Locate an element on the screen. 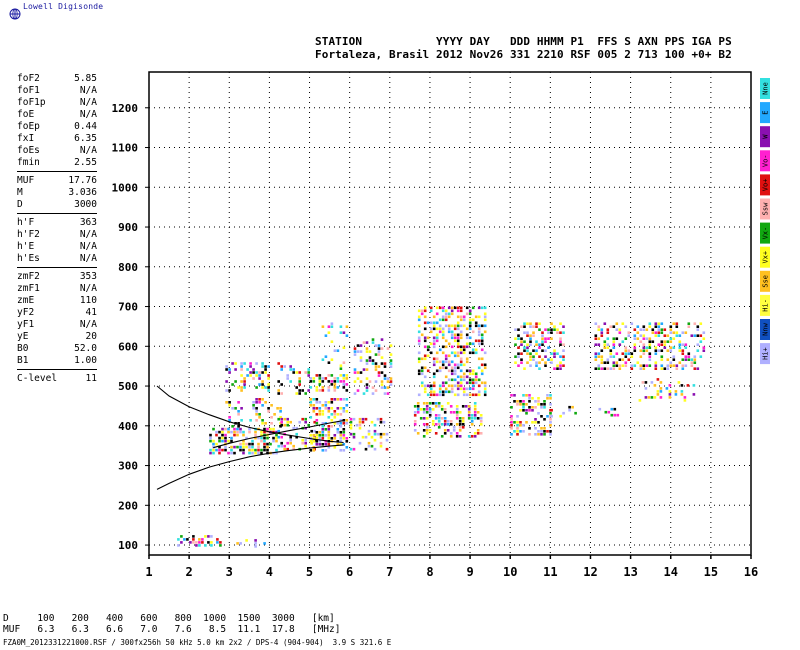 This screenshot has width=800, height=650. x-tick-label: 6 is located at coordinates (349, 572).